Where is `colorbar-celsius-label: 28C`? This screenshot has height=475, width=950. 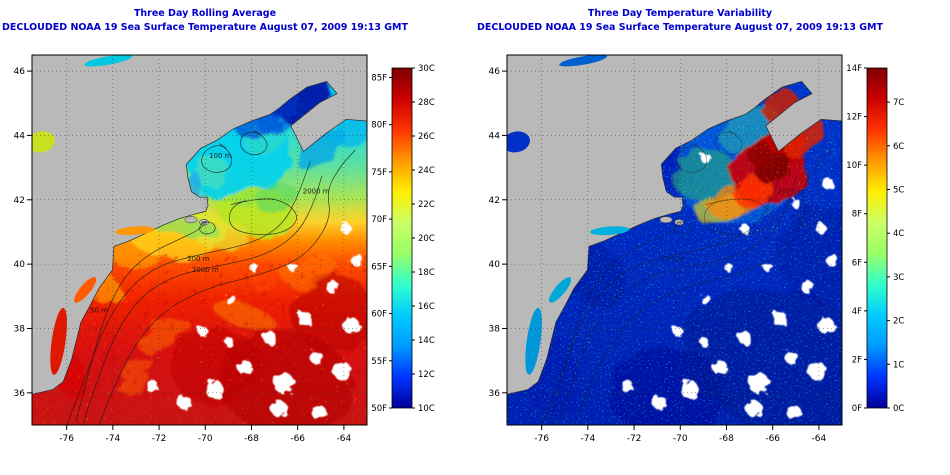 colorbar-celsius-label: 28C is located at coordinates (426, 103).